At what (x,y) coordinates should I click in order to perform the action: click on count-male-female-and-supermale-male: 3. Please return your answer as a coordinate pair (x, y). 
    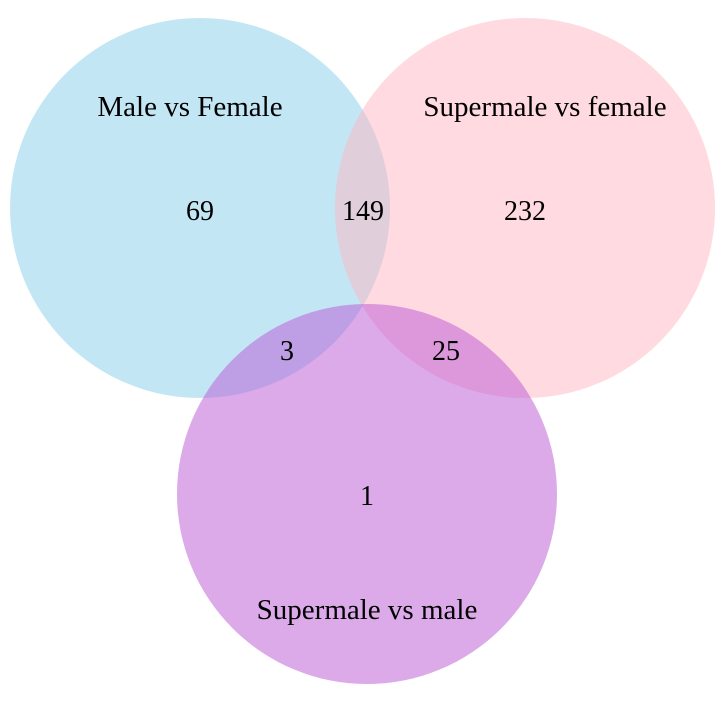
    Looking at the image, I should click on (287, 351).